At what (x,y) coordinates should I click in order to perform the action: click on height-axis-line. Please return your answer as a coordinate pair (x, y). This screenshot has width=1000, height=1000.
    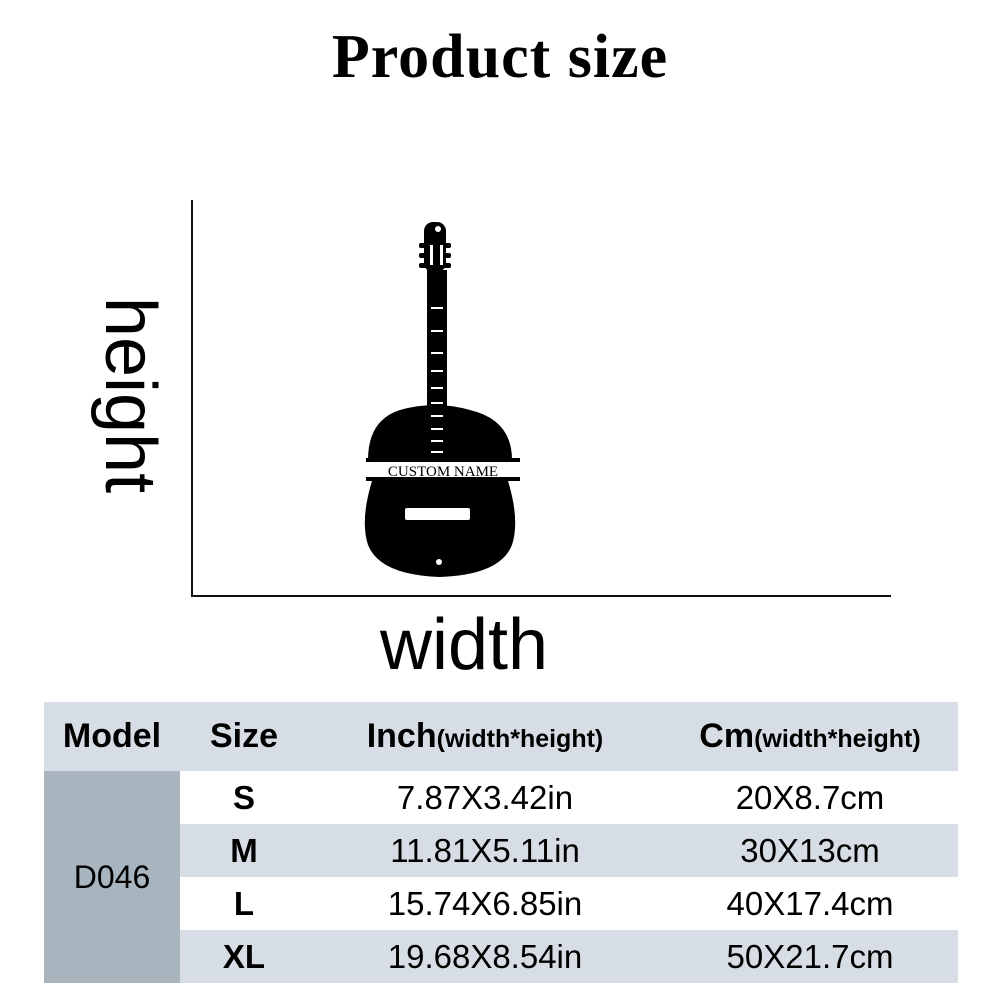
    Looking at the image, I should click on (192, 398).